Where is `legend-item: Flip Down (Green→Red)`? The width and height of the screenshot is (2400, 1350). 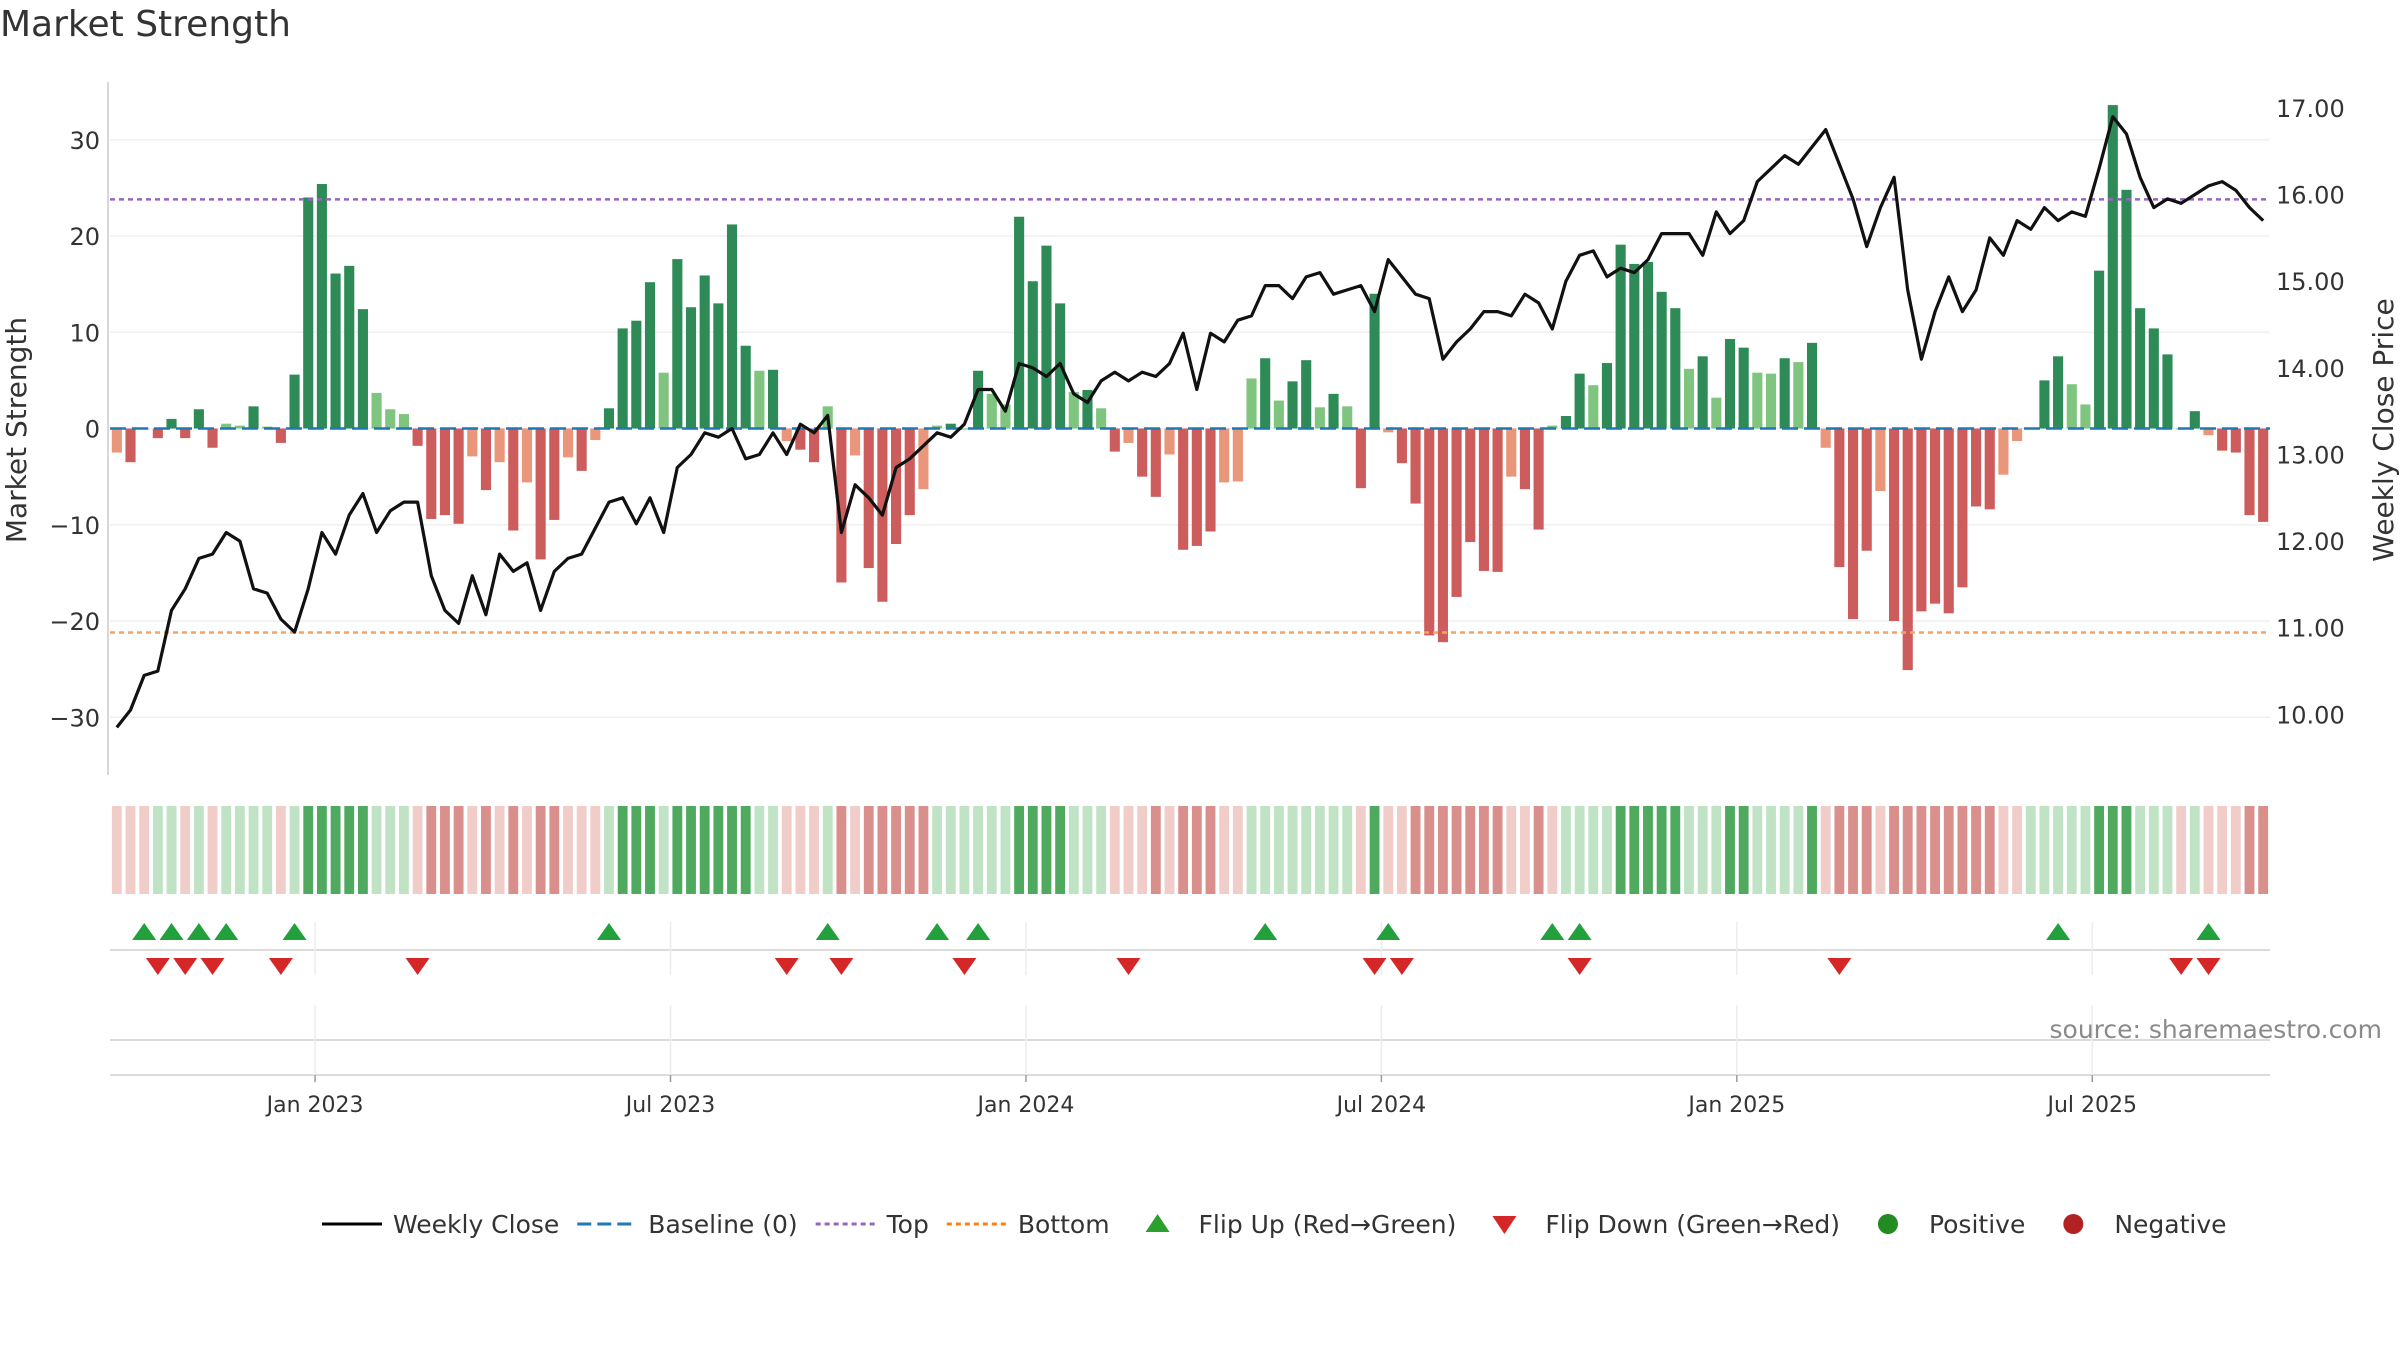
legend-item: Flip Down (Green→Red) is located at coordinates (1666, 1224).